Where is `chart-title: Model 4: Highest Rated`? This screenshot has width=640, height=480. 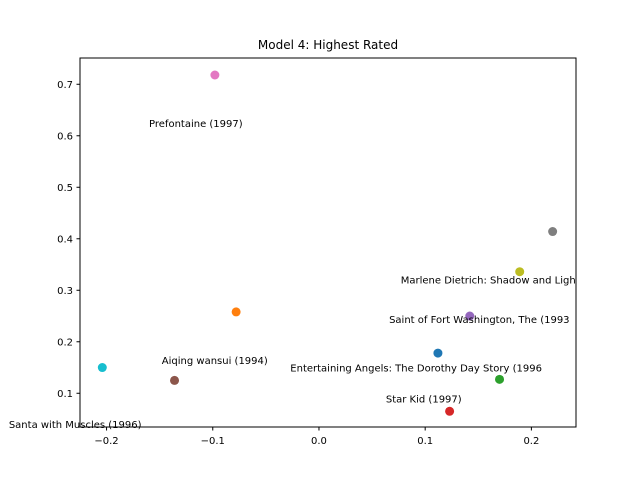 chart-title: Model 4: Highest Rated is located at coordinates (328, 45).